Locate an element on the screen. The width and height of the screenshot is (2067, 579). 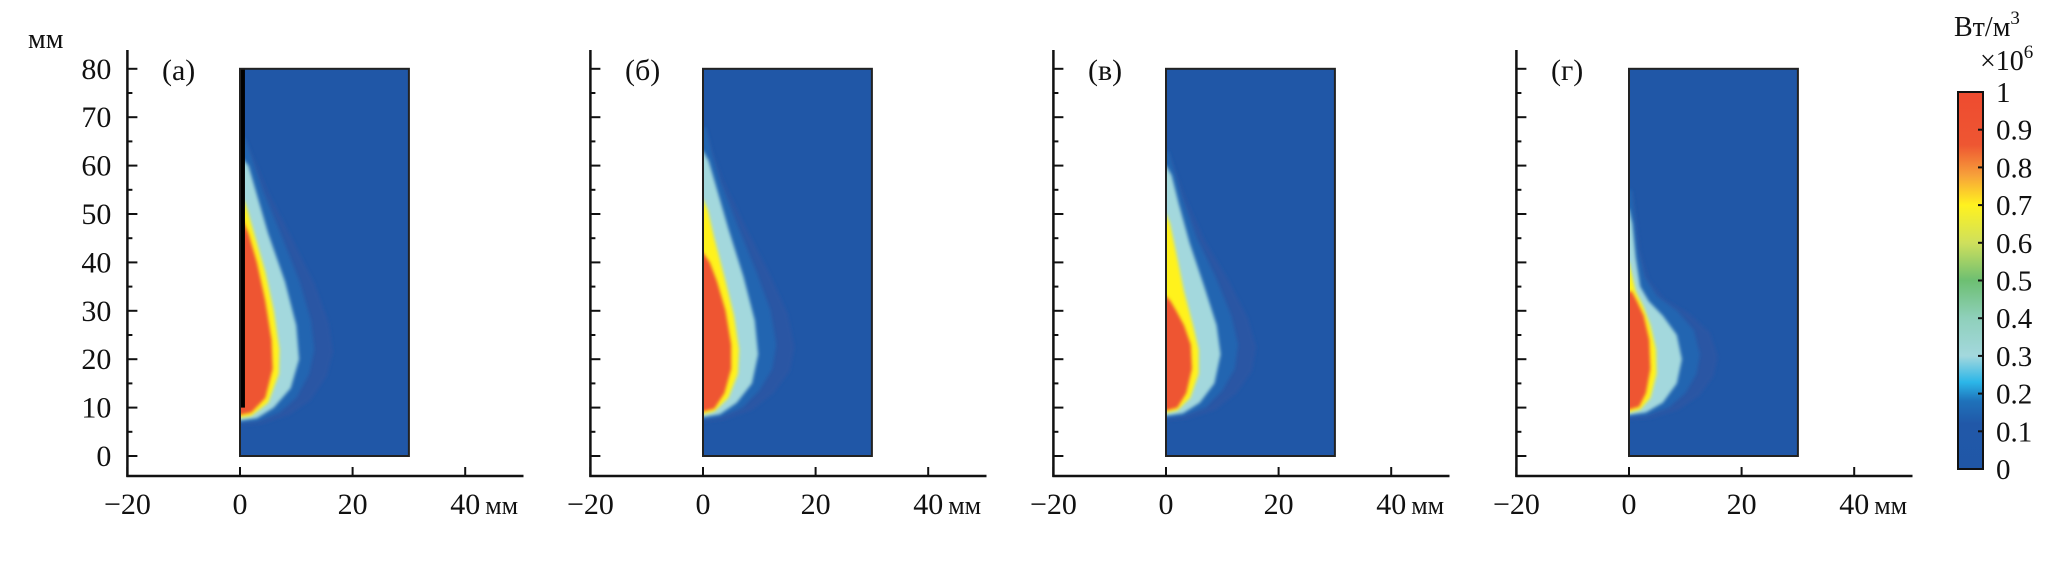
colorbar-tick-label: 0.9 is located at coordinates (2014, 131).